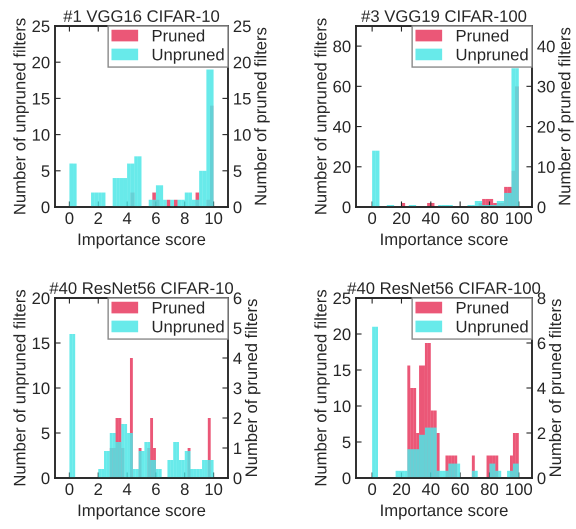  I want to click on chart-title: #40 ResNet56 CIFAR-10, so click(141, 288).